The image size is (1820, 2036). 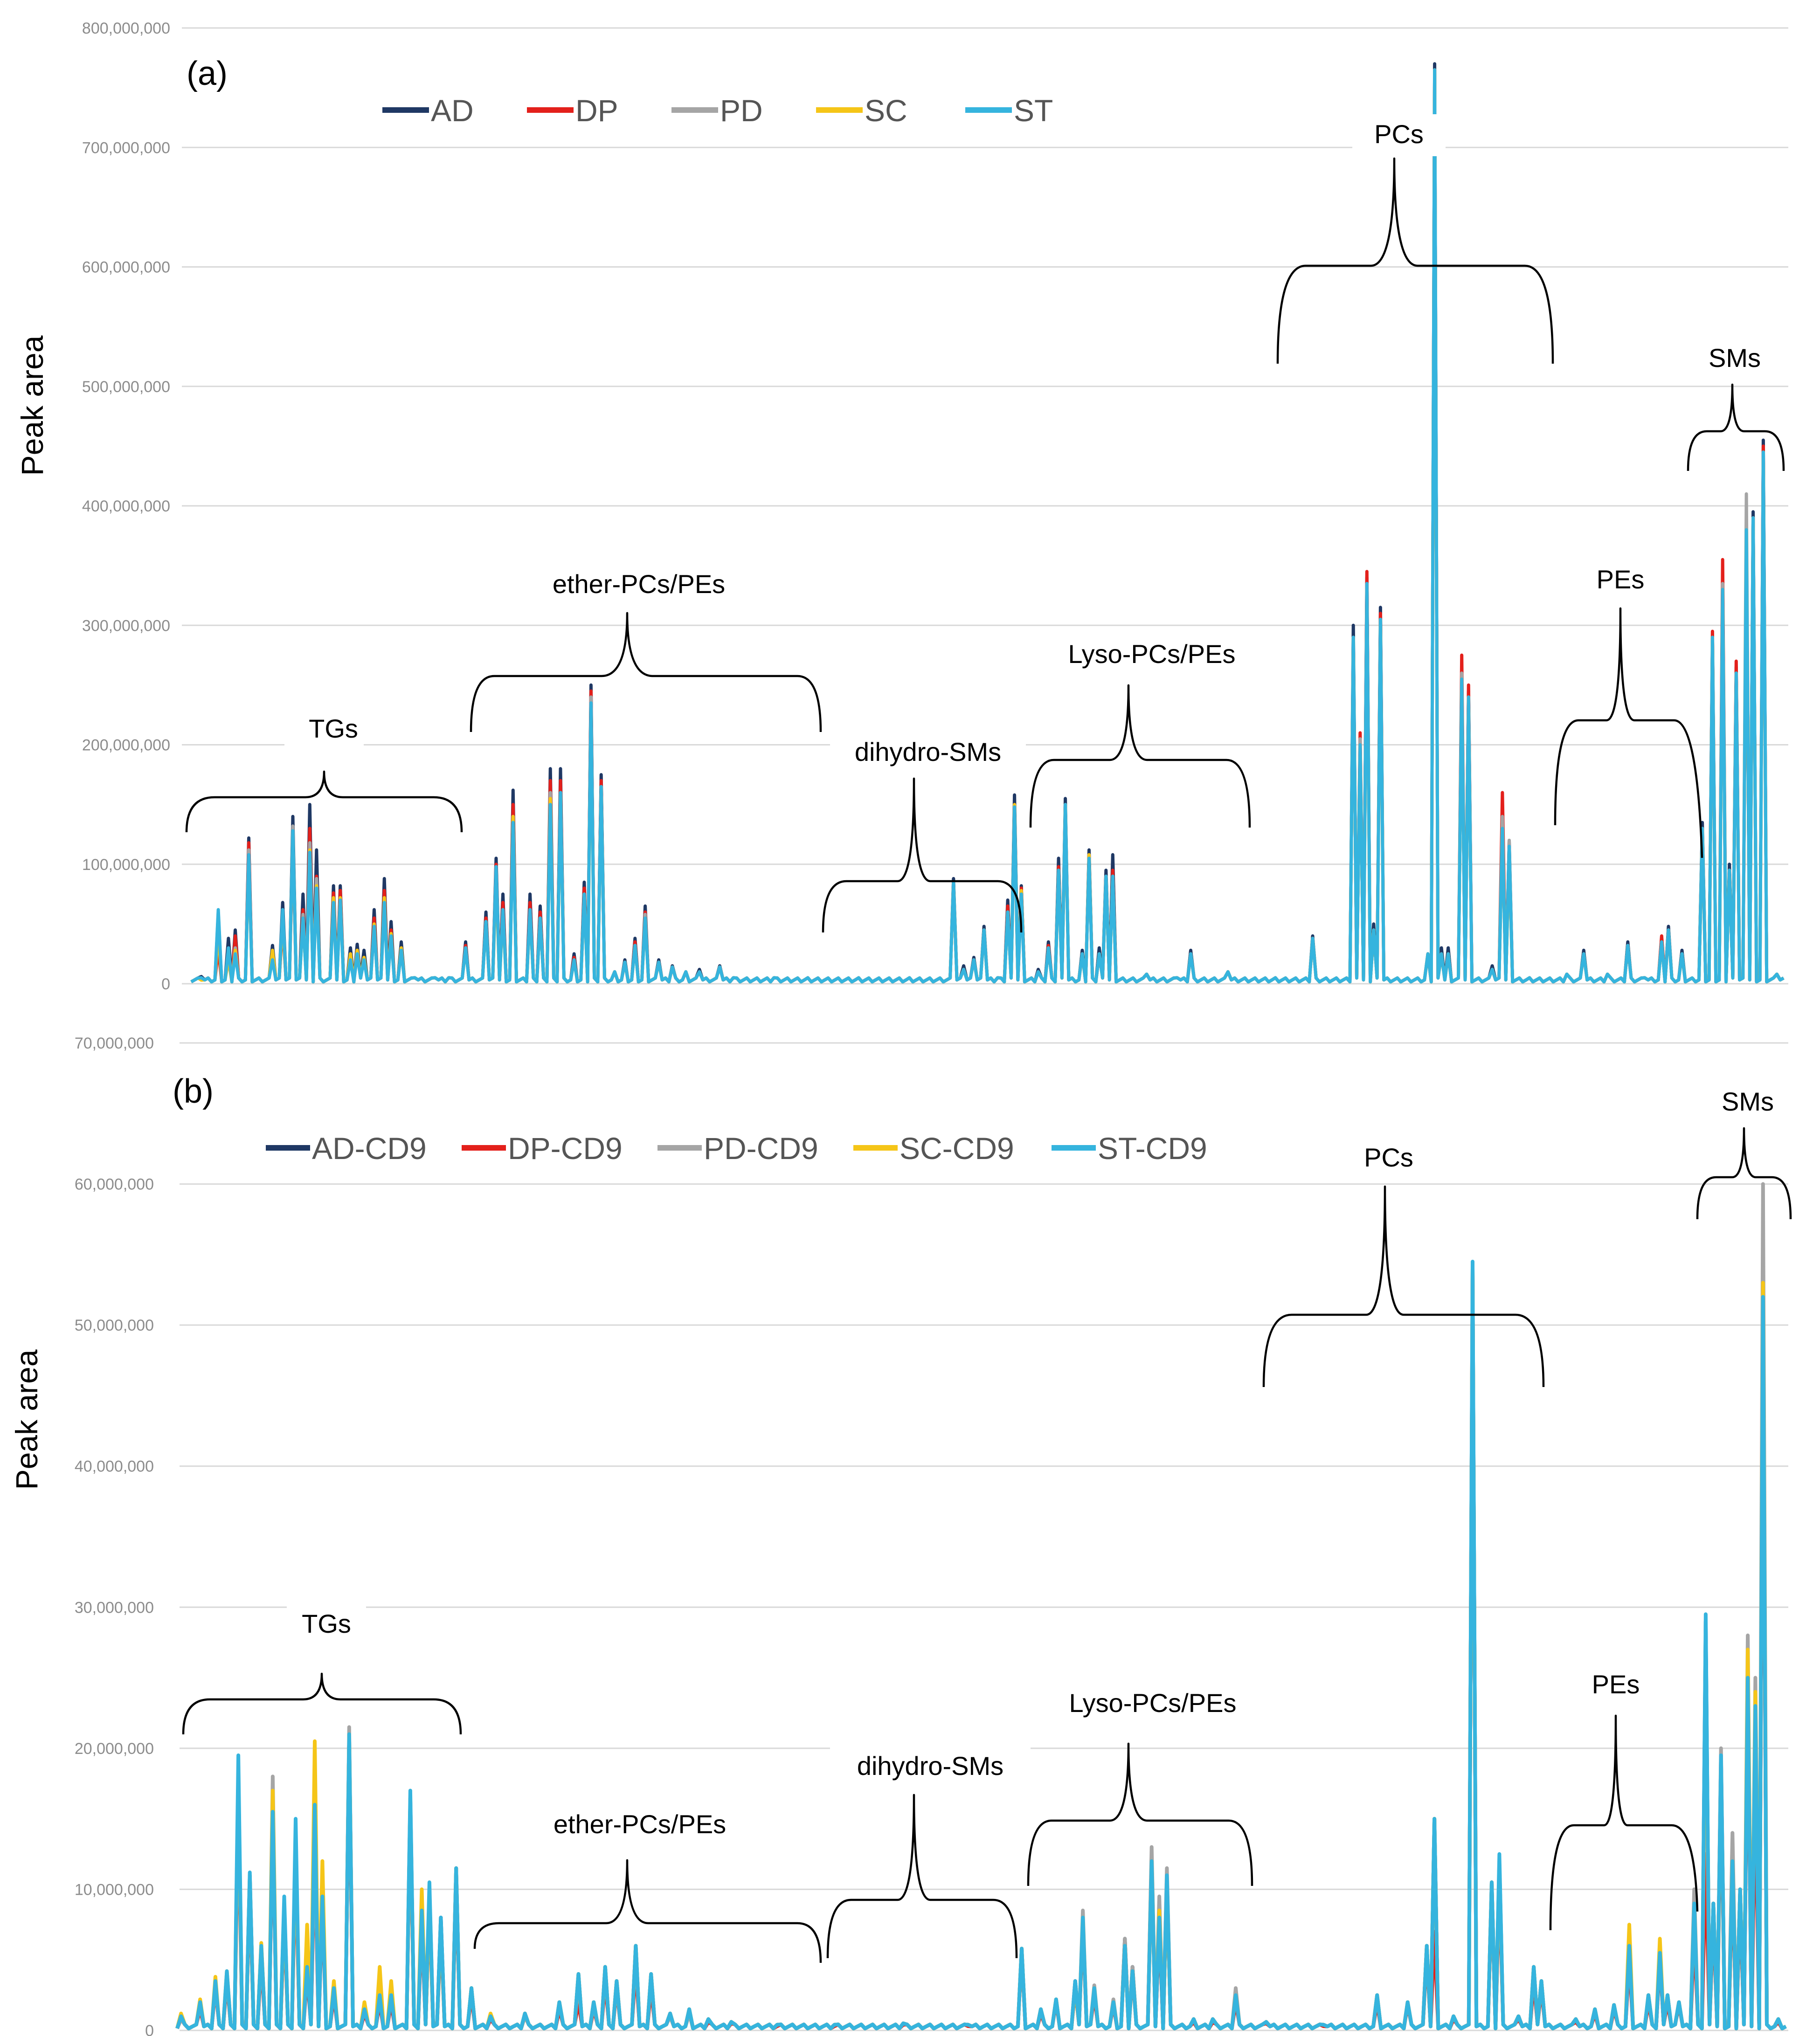 What do you see at coordinates (1735, 358) in the screenshot?
I see `group-label-sms-a: SMs` at bounding box center [1735, 358].